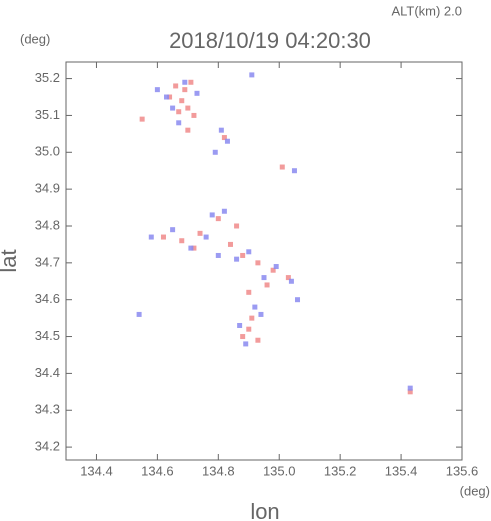 The width and height of the screenshot is (491, 521). What do you see at coordinates (47, 151) in the screenshot?
I see `y-tick-label: 35.0` at bounding box center [47, 151].